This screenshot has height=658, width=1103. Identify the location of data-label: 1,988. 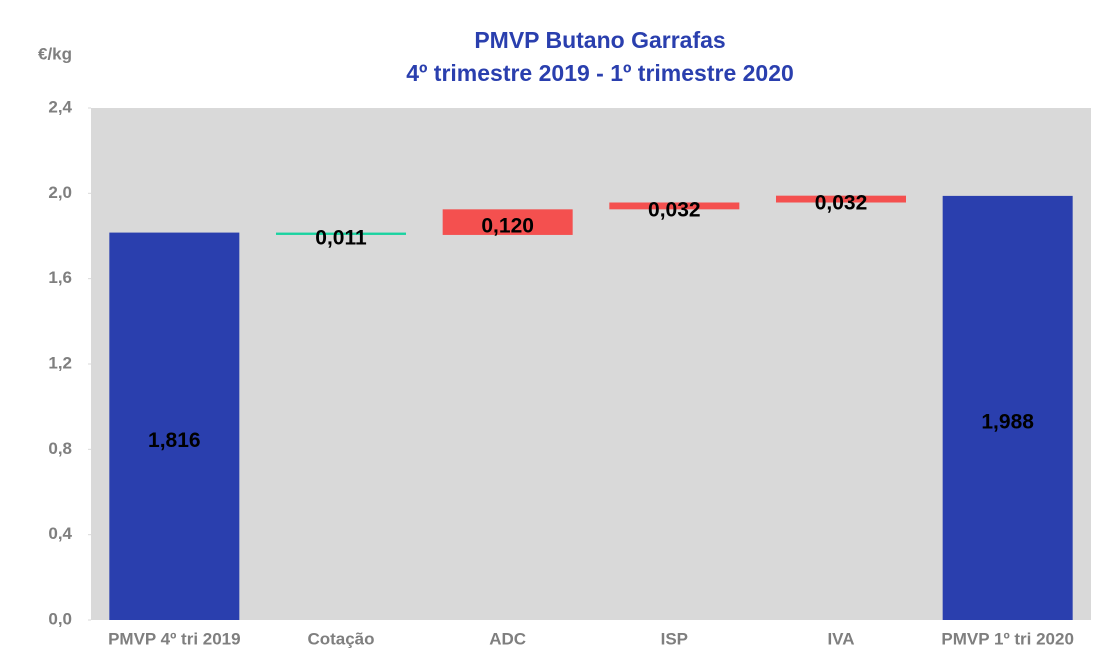
(1007, 421).